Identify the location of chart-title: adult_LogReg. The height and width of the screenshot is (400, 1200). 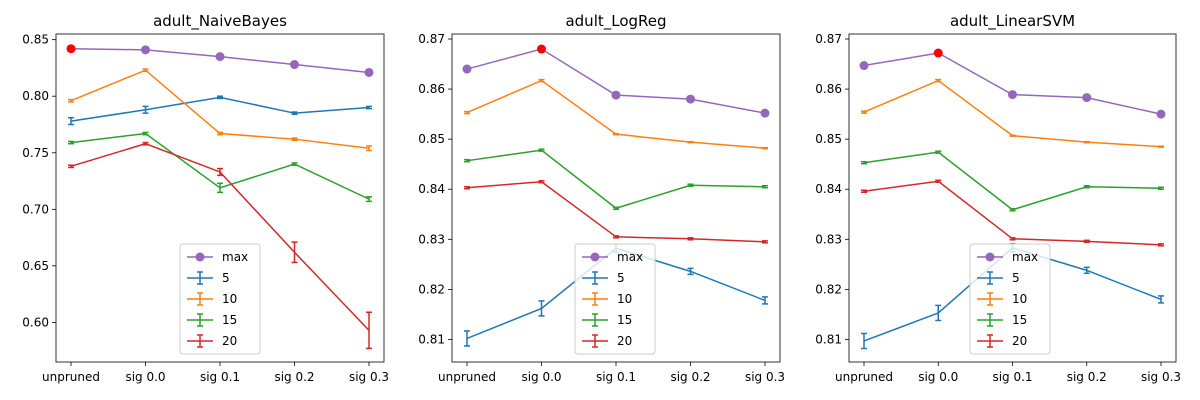
(615, 21).